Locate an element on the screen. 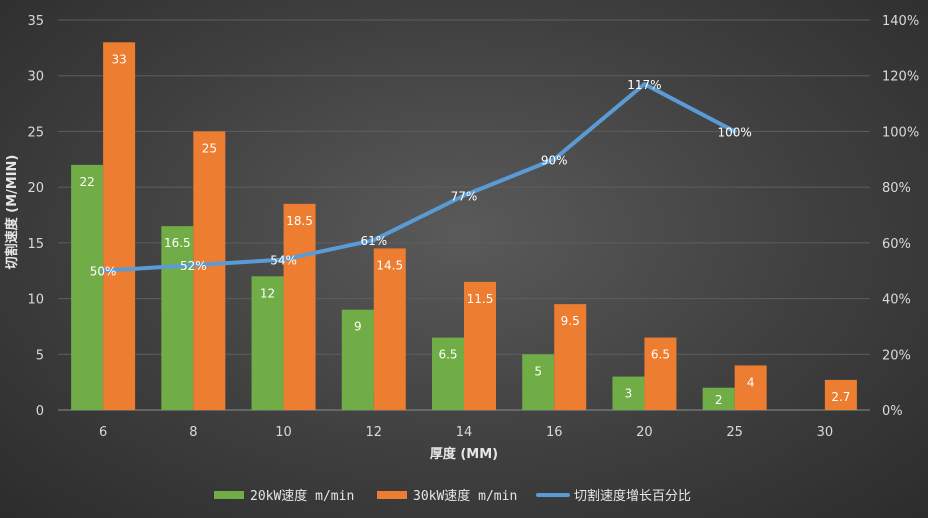 The height and width of the screenshot is (518, 928). y2-tick-label: 140% is located at coordinates (900, 21).